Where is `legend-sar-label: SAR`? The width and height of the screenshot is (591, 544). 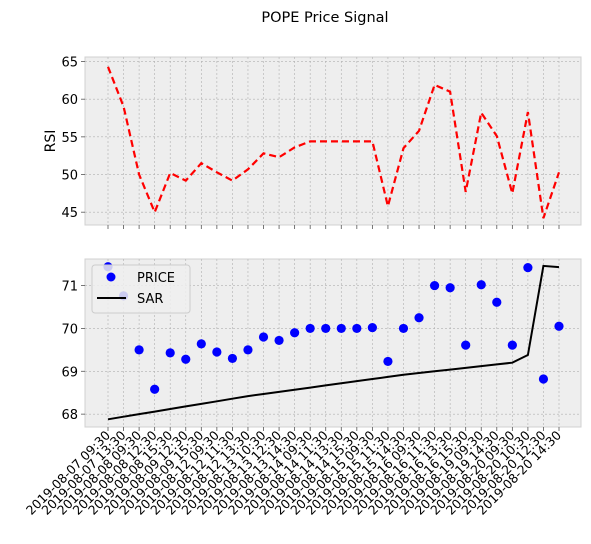 legend-sar-label: SAR is located at coordinates (150, 299).